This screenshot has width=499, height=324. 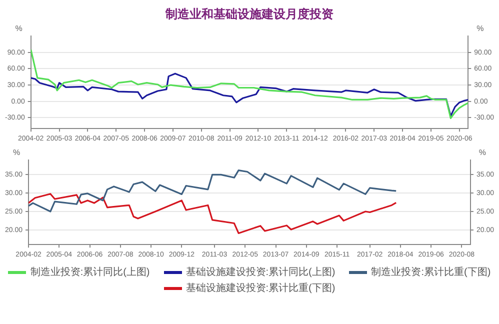 What do you see at coordinates (261, 288) in the screenshot?
I see `legend-label: 基础设施建设投资:累计比重(下图)` at bounding box center [261, 288].